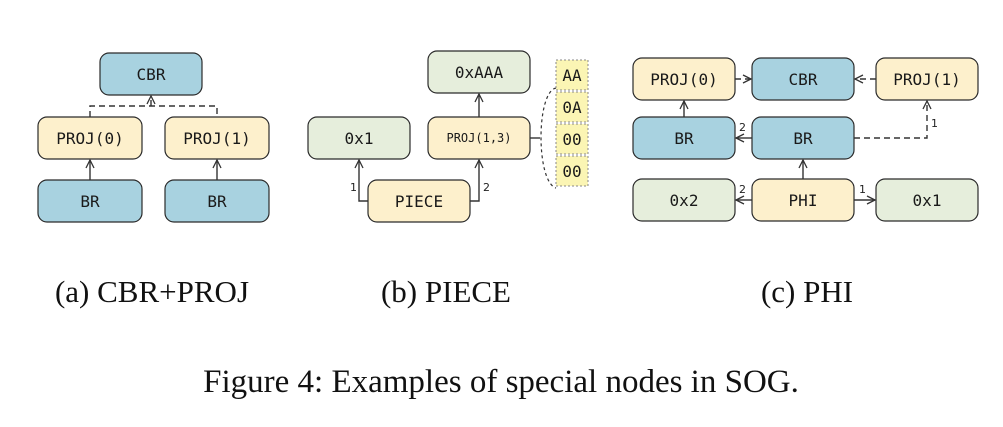  Describe the element at coordinates (807, 291) in the screenshot. I see `caption-c: (c) PHI` at that location.